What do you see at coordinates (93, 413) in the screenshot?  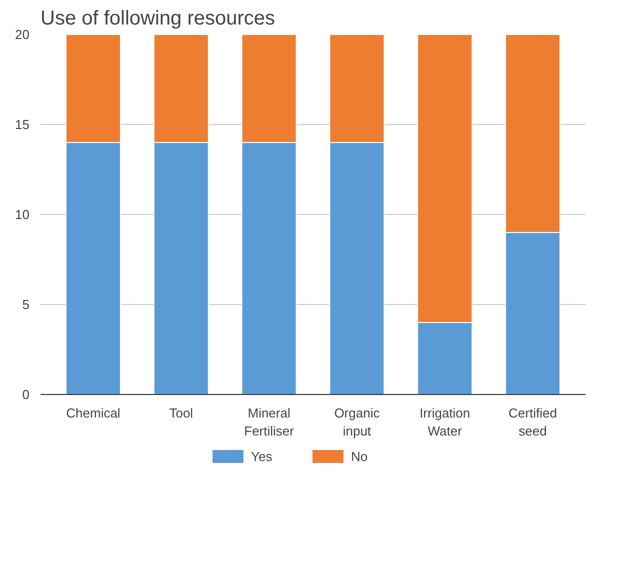 I see `x-tick-label: Chemical` at bounding box center [93, 413].